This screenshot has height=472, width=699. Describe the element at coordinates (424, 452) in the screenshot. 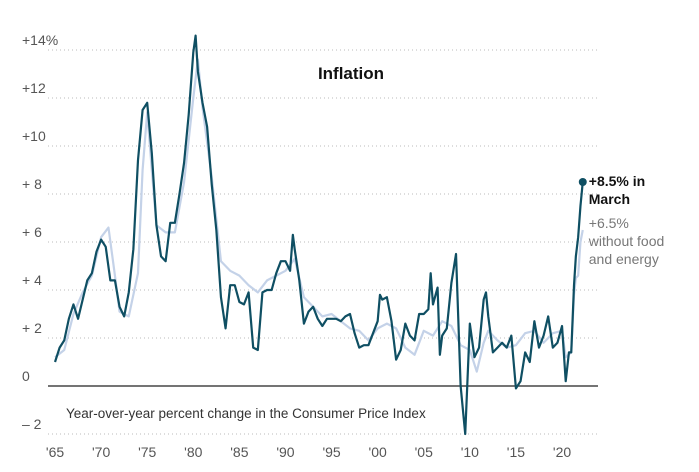

I see `x-tick-label: '05` at that location.